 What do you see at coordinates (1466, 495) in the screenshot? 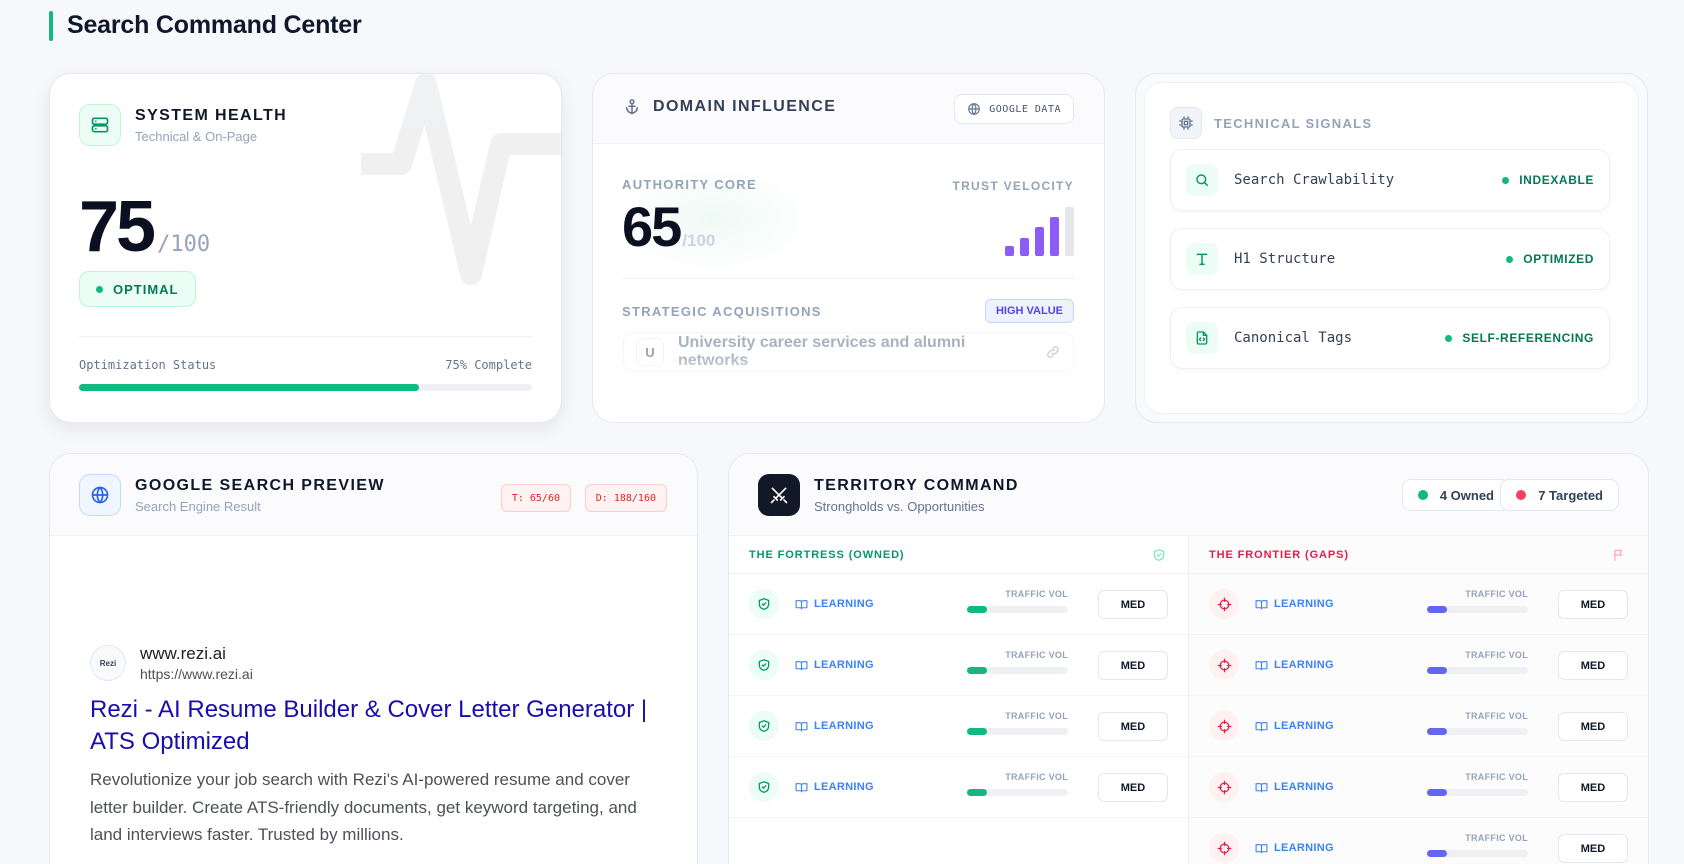
I see `owned-count: 4 Owned` at bounding box center [1466, 495].